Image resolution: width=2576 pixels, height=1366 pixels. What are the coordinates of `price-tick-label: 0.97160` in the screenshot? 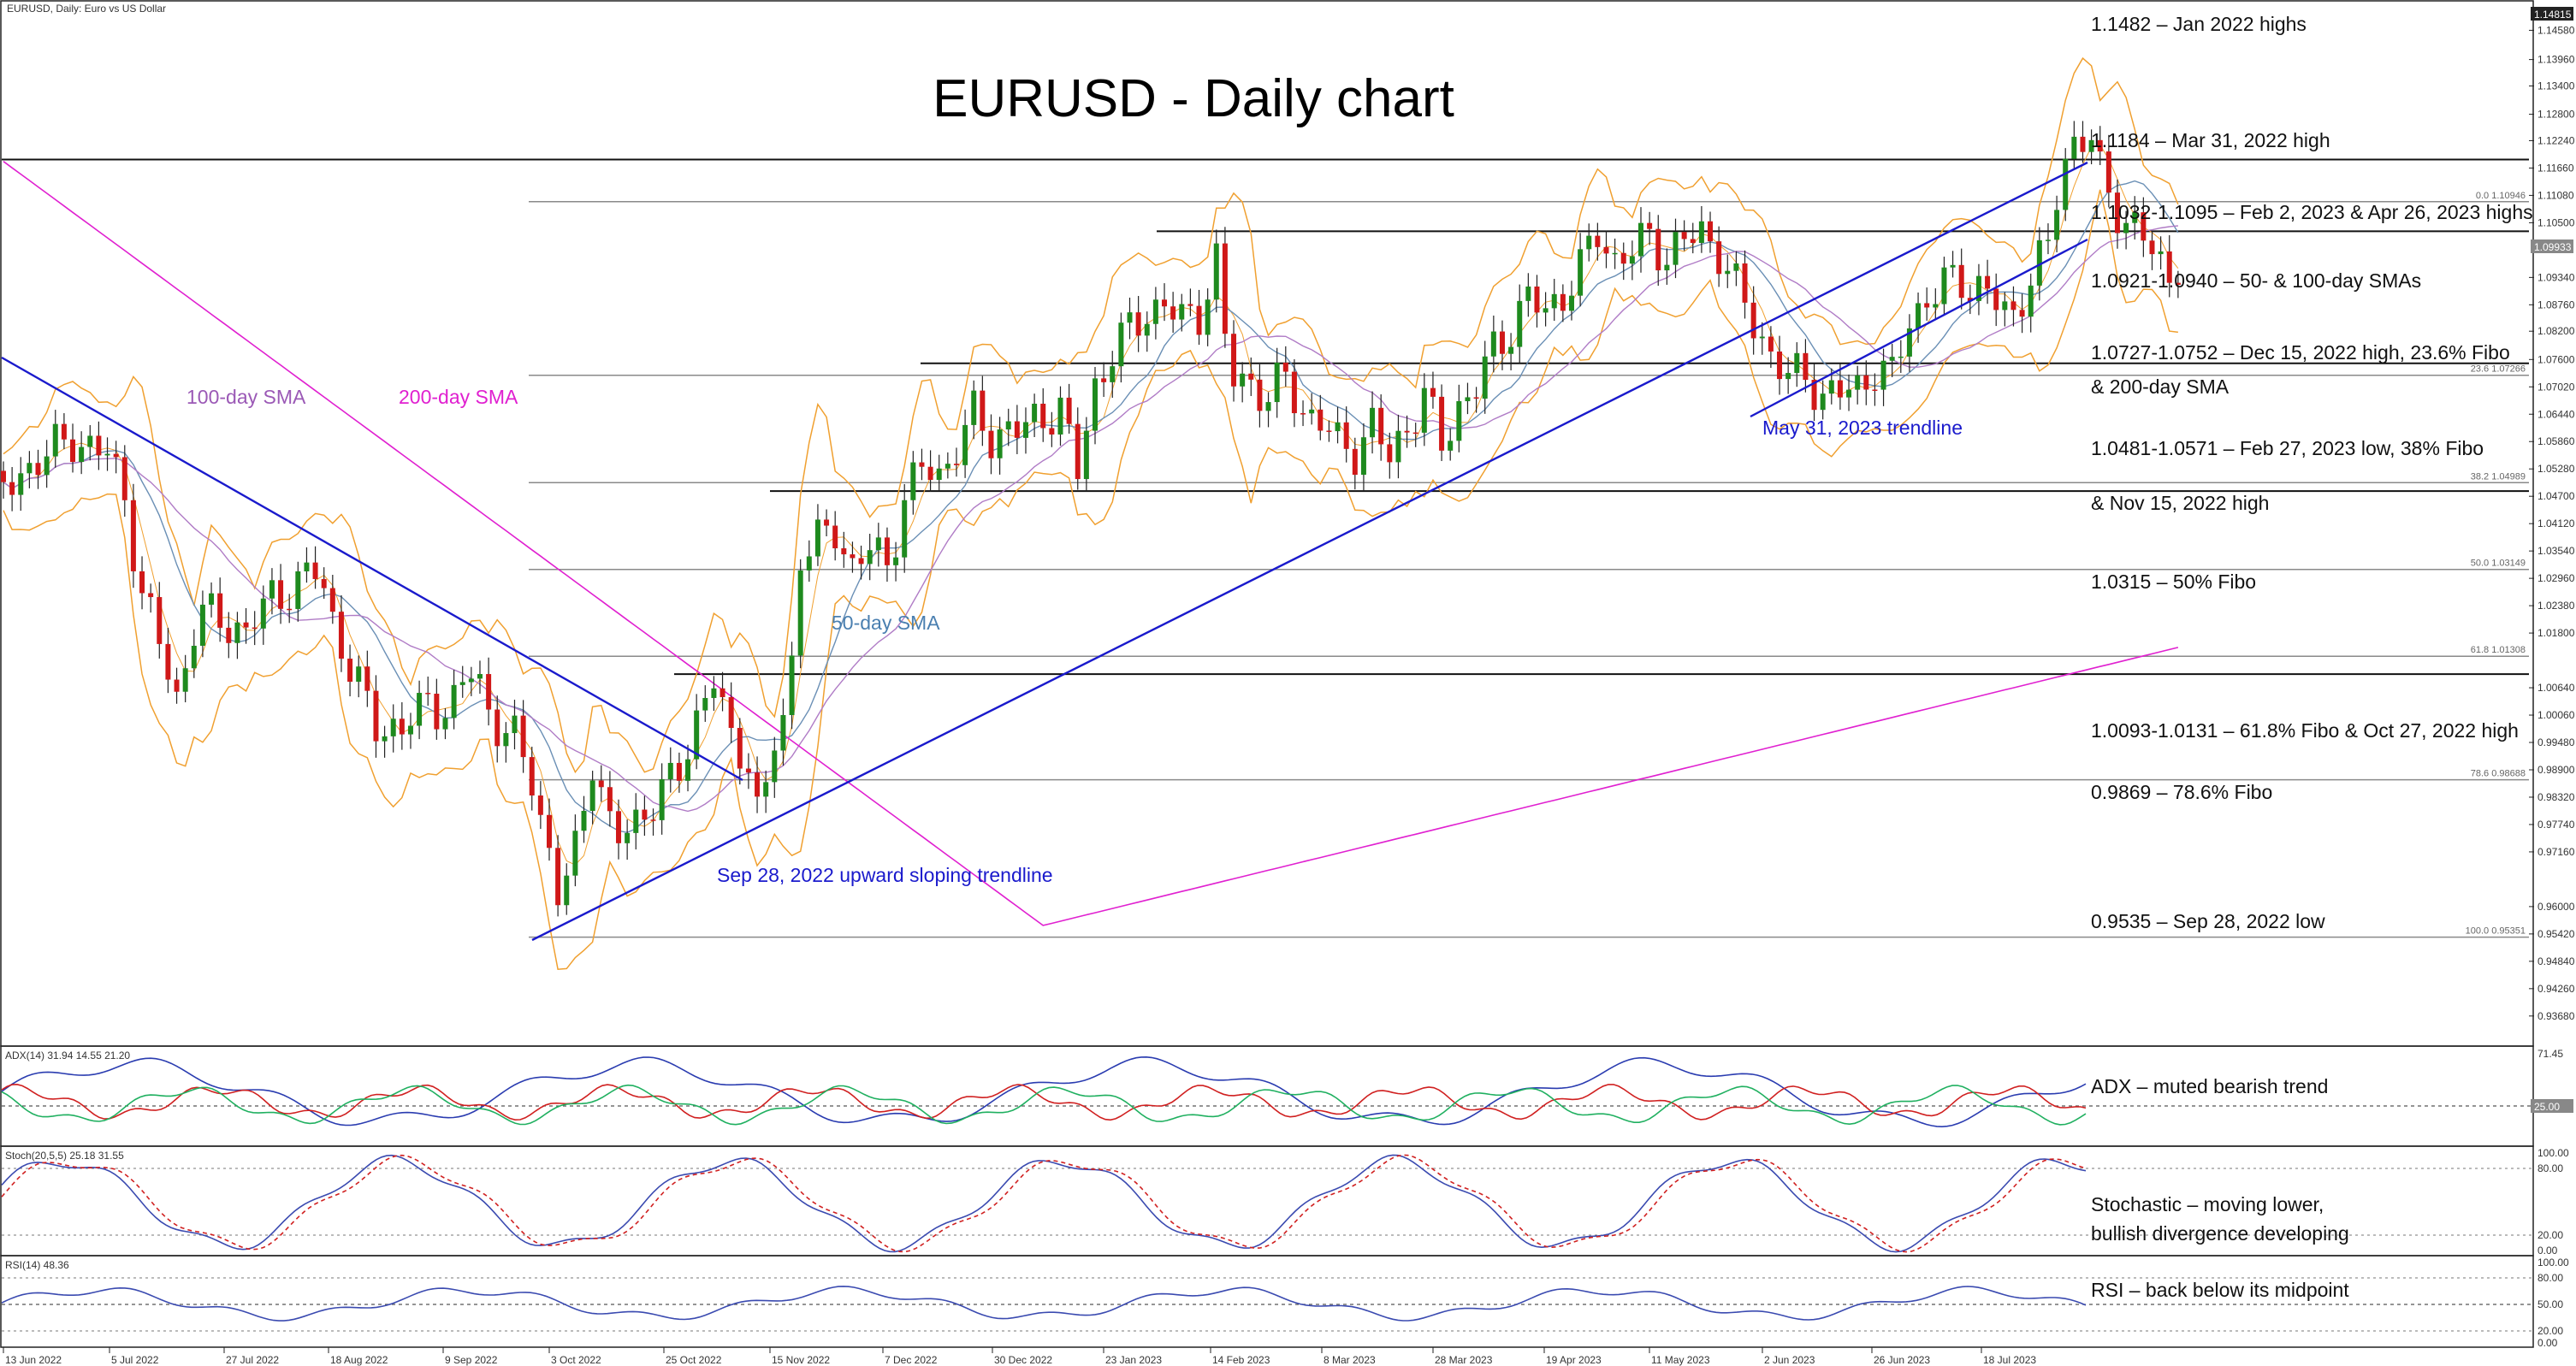 It's located at (2556, 852).